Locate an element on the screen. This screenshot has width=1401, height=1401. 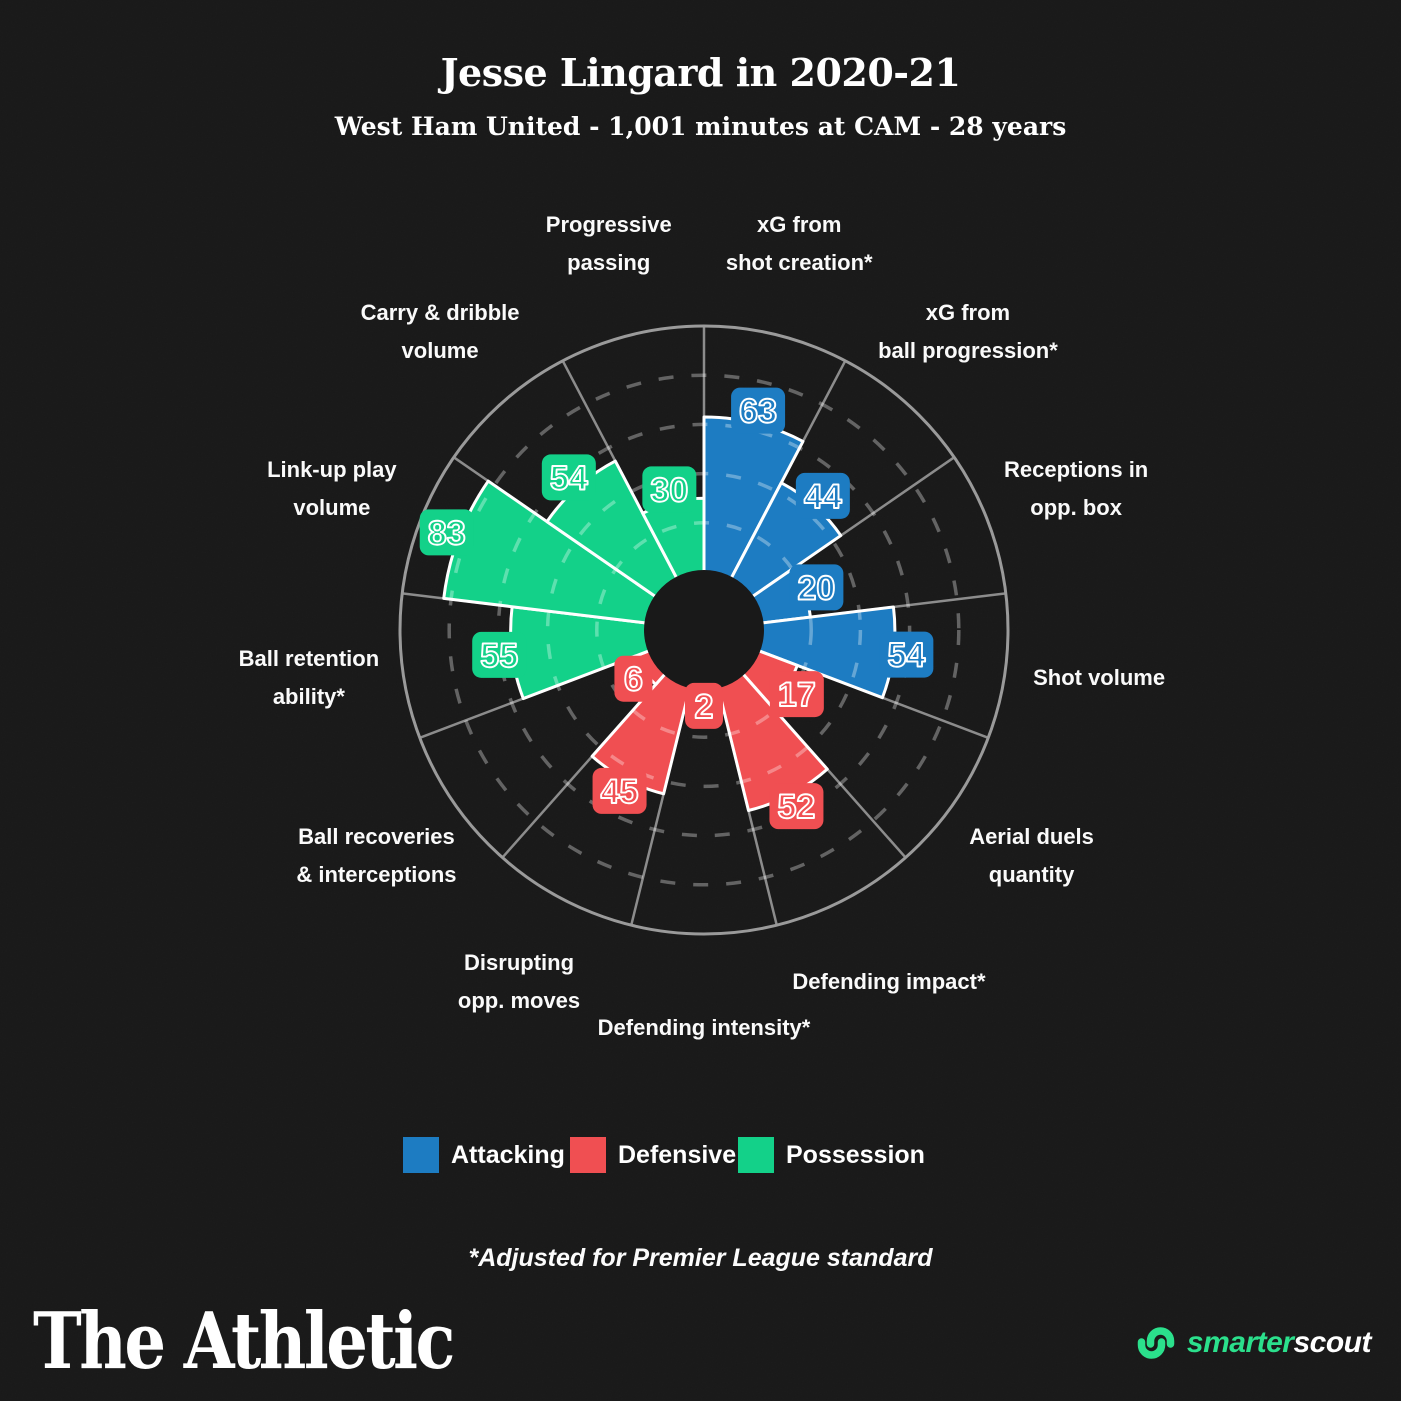
value-label: 83 is located at coordinates (447, 533).